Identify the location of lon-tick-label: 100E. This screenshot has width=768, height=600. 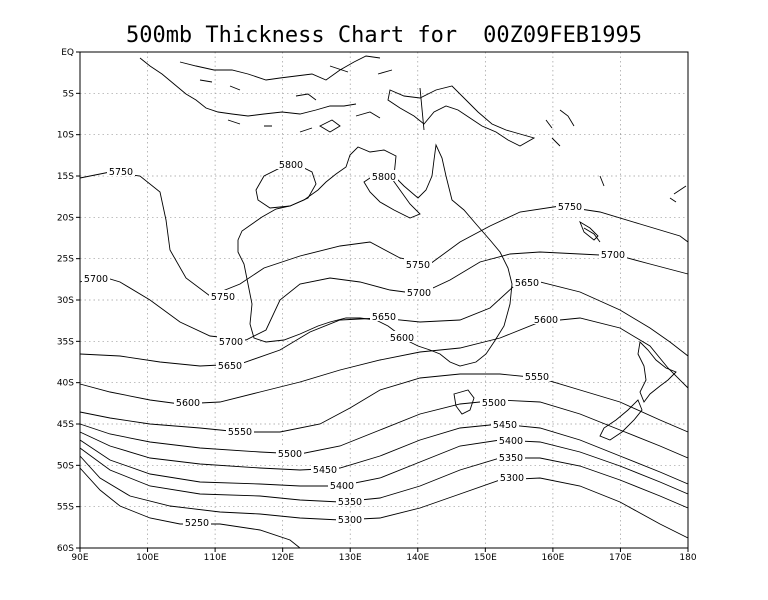
(147, 558).